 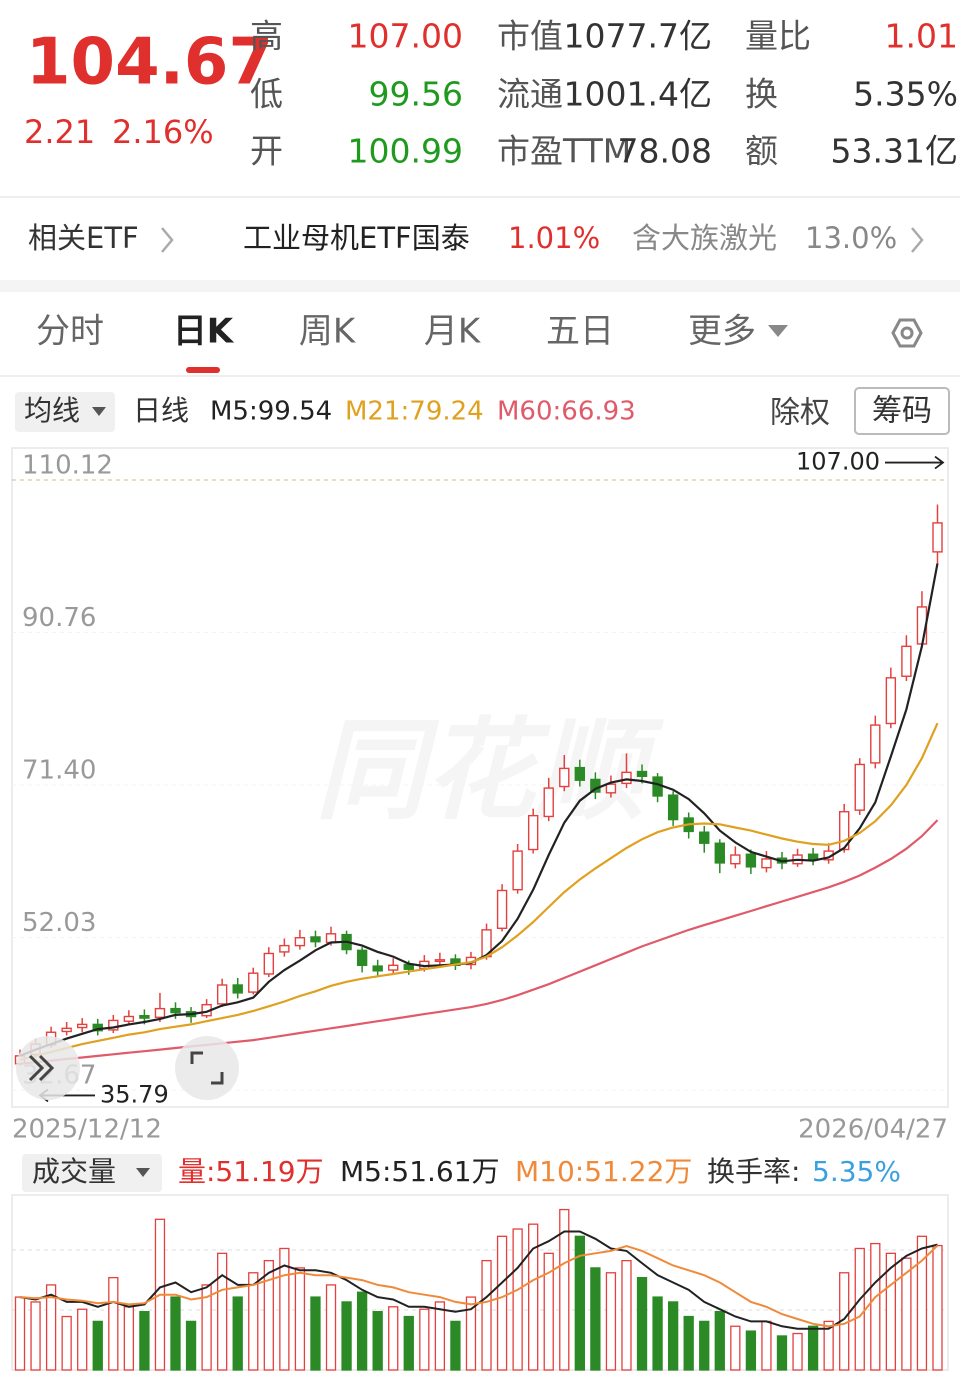 What do you see at coordinates (328, 332) in the screenshot?
I see `tab: 周K` at bounding box center [328, 332].